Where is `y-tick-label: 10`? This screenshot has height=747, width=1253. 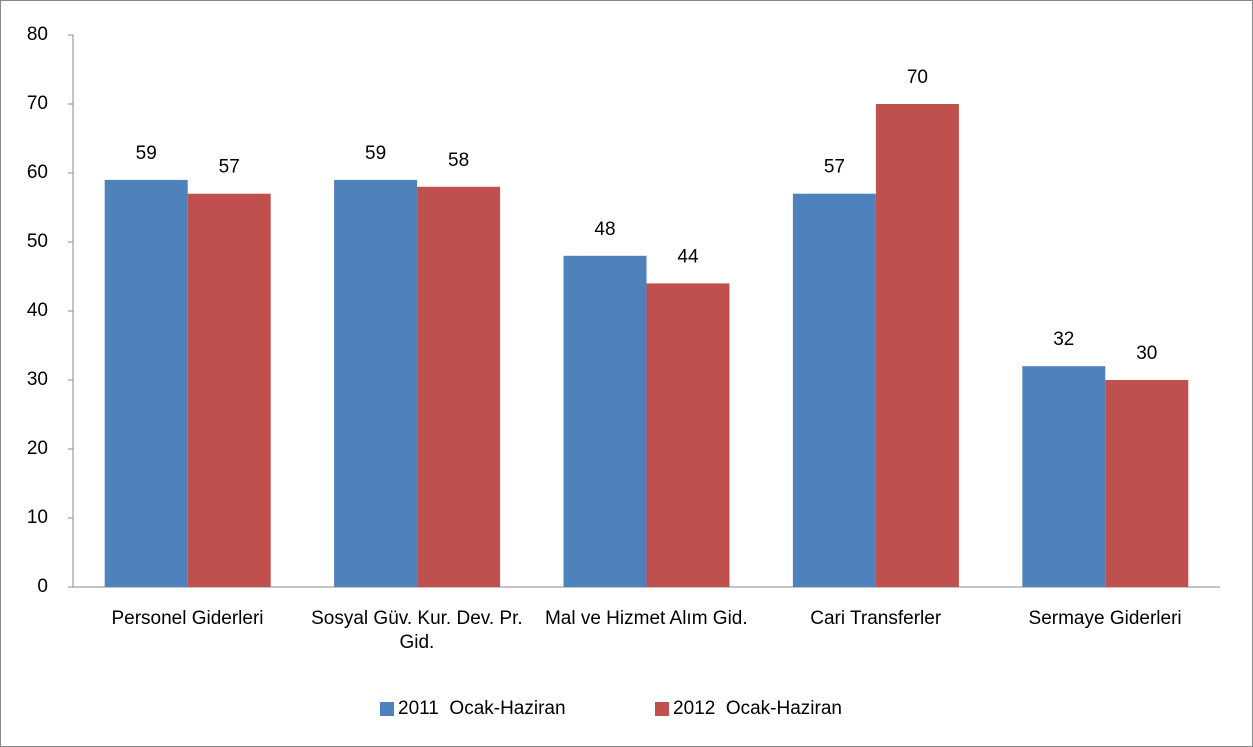 y-tick-label: 10 is located at coordinates (37, 517).